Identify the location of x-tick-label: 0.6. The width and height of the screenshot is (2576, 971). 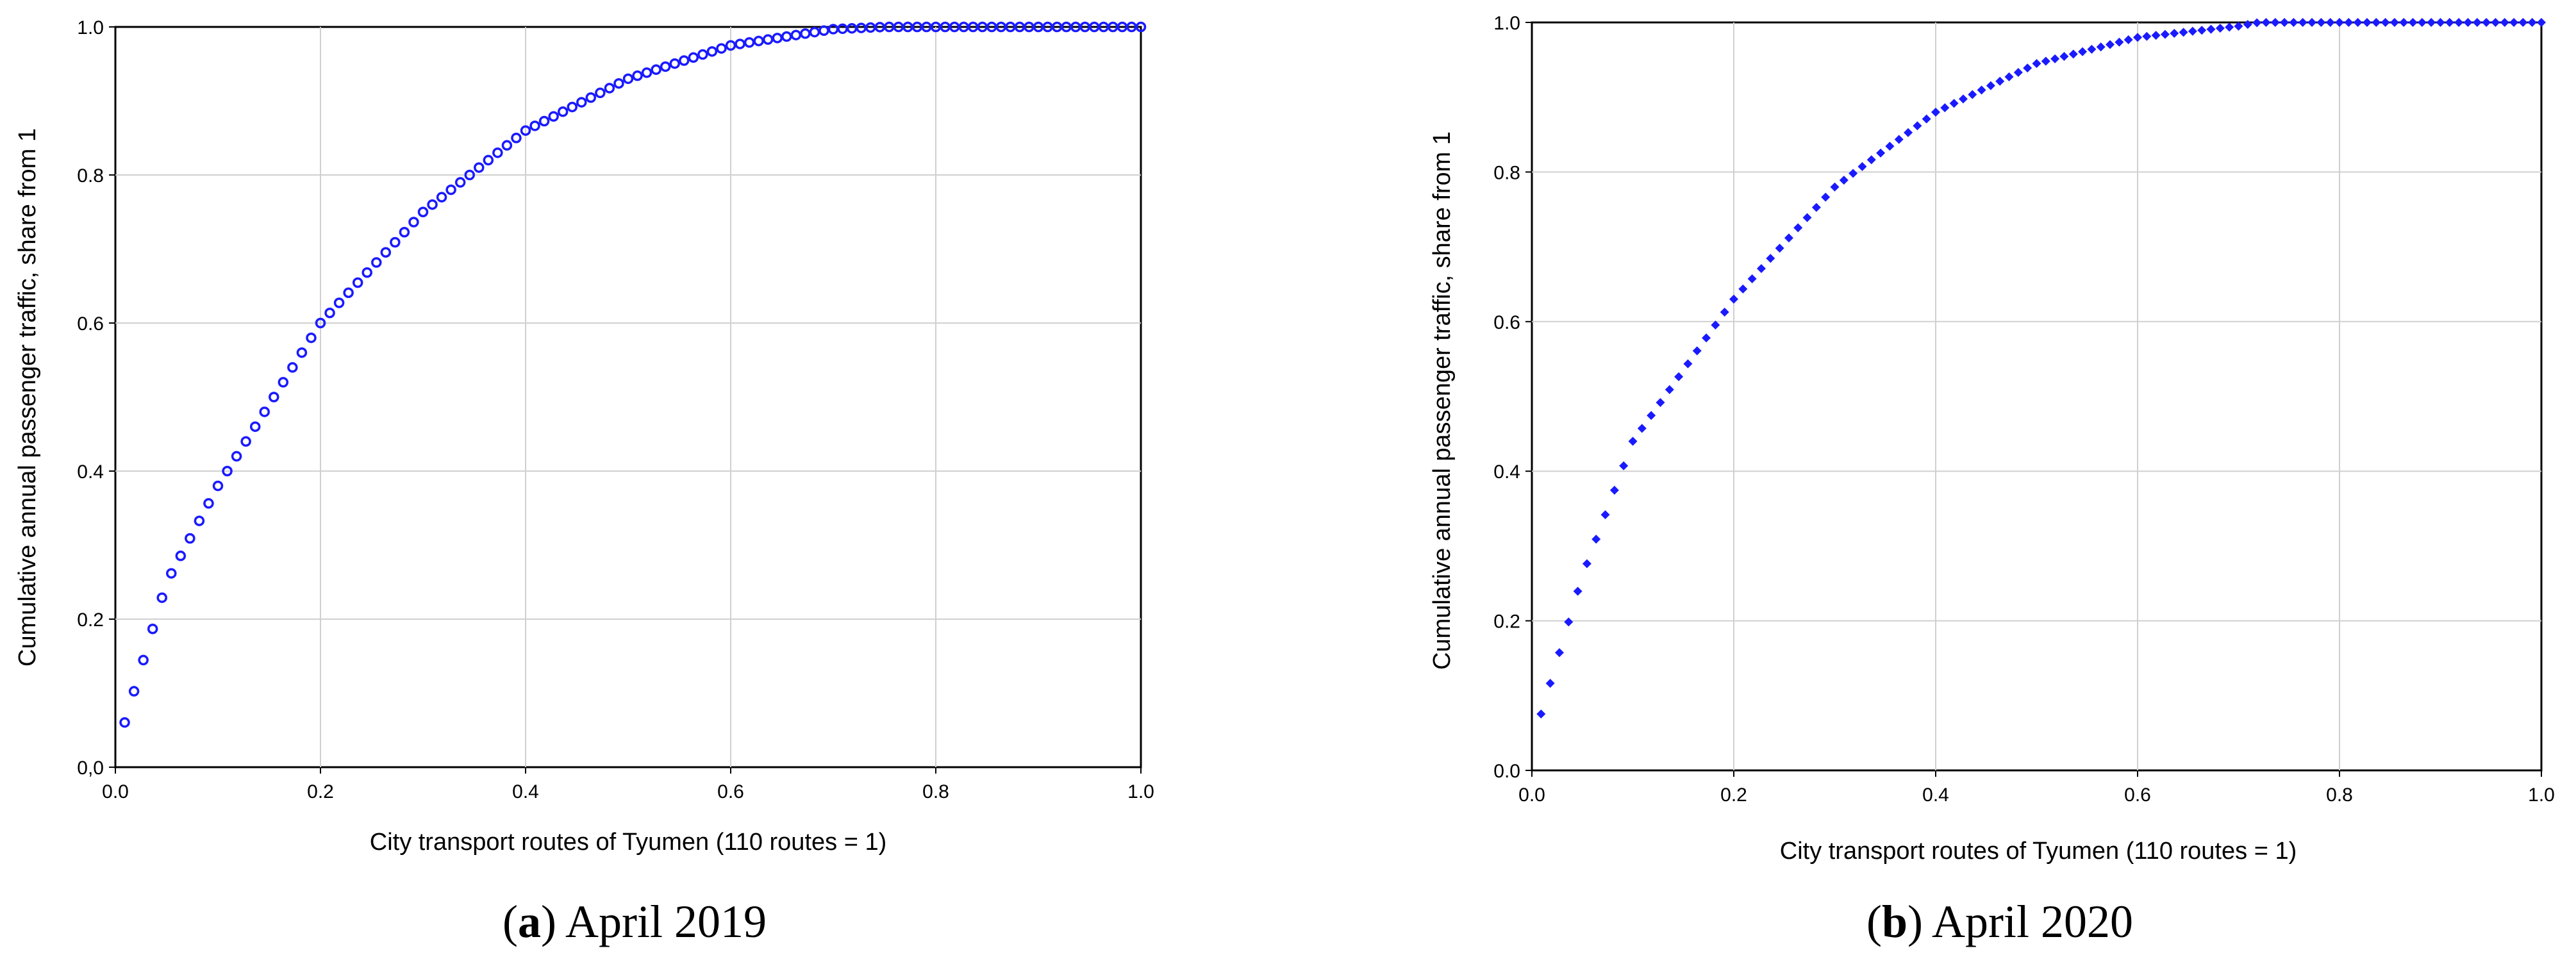
(730, 791).